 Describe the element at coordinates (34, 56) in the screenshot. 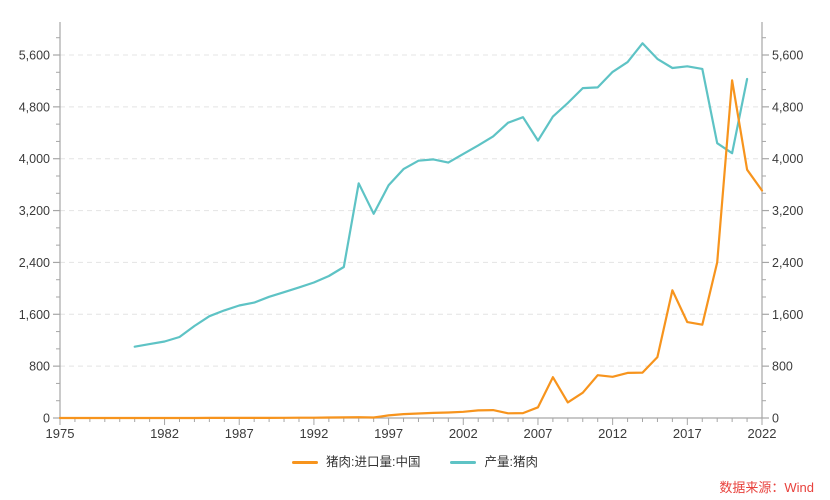

I see `y-axis-label-left: 5,600` at that location.